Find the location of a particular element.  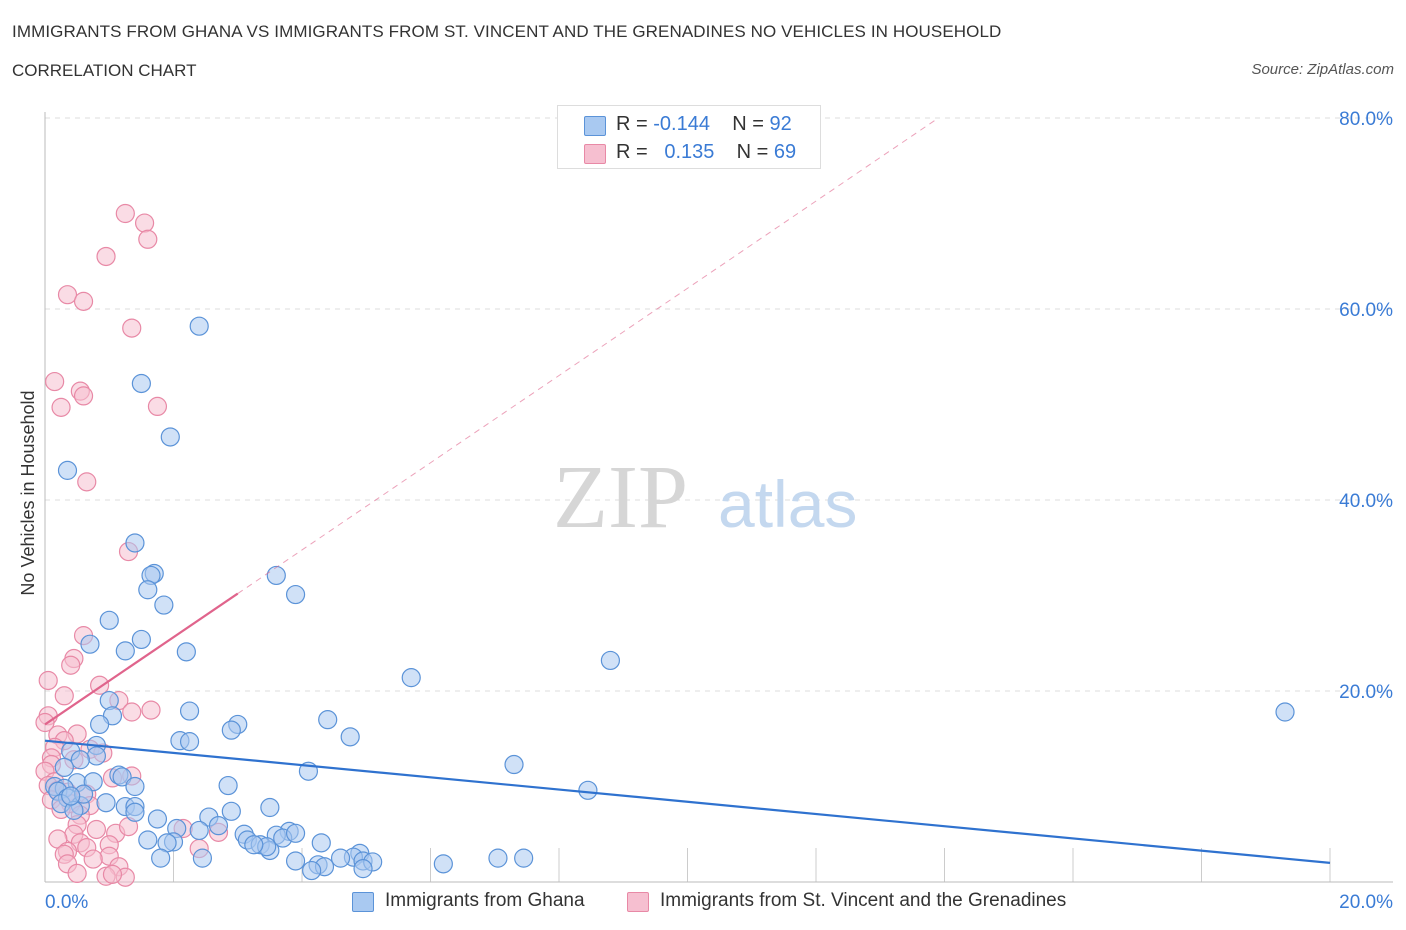

legend-r-value-ghana: -0.144 is located at coordinates (681, 124).